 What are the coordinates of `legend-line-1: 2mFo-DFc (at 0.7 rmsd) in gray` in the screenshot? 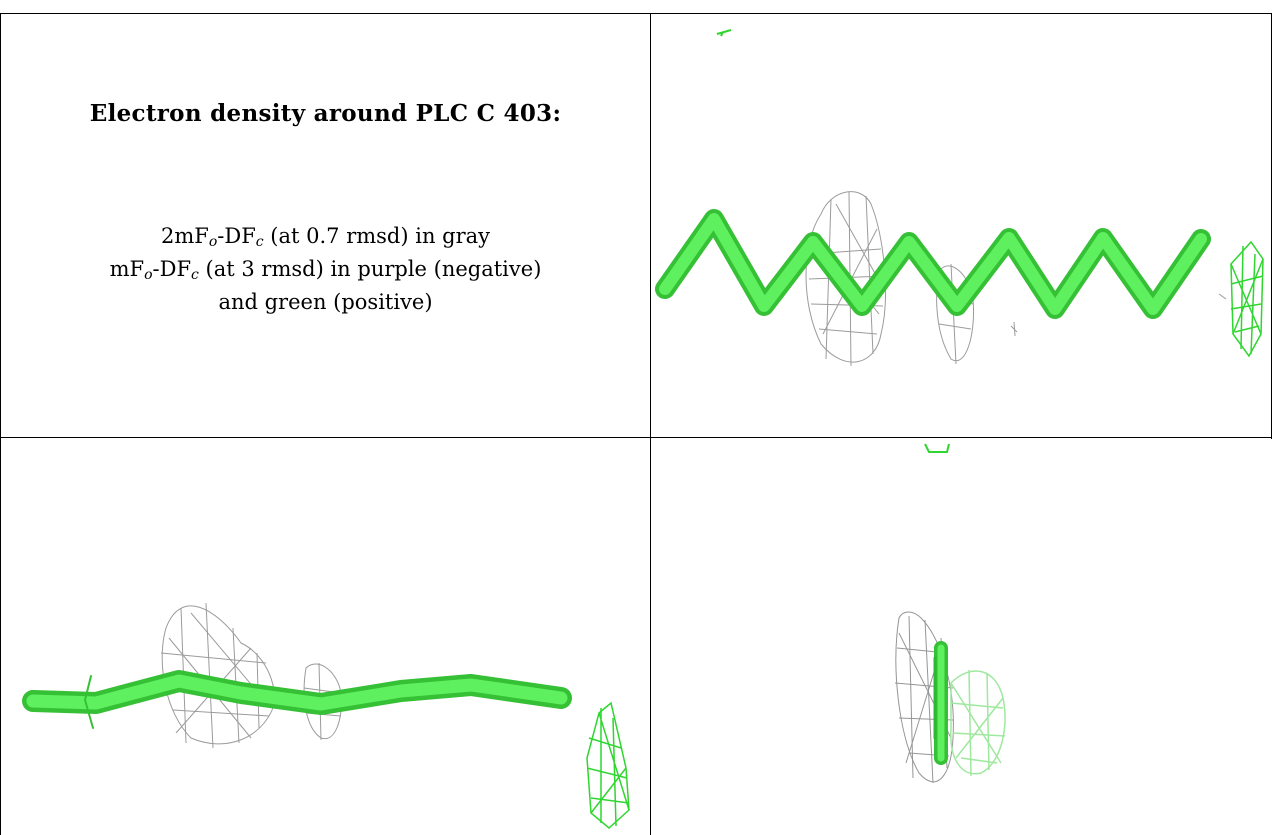 It's located at (325, 237).